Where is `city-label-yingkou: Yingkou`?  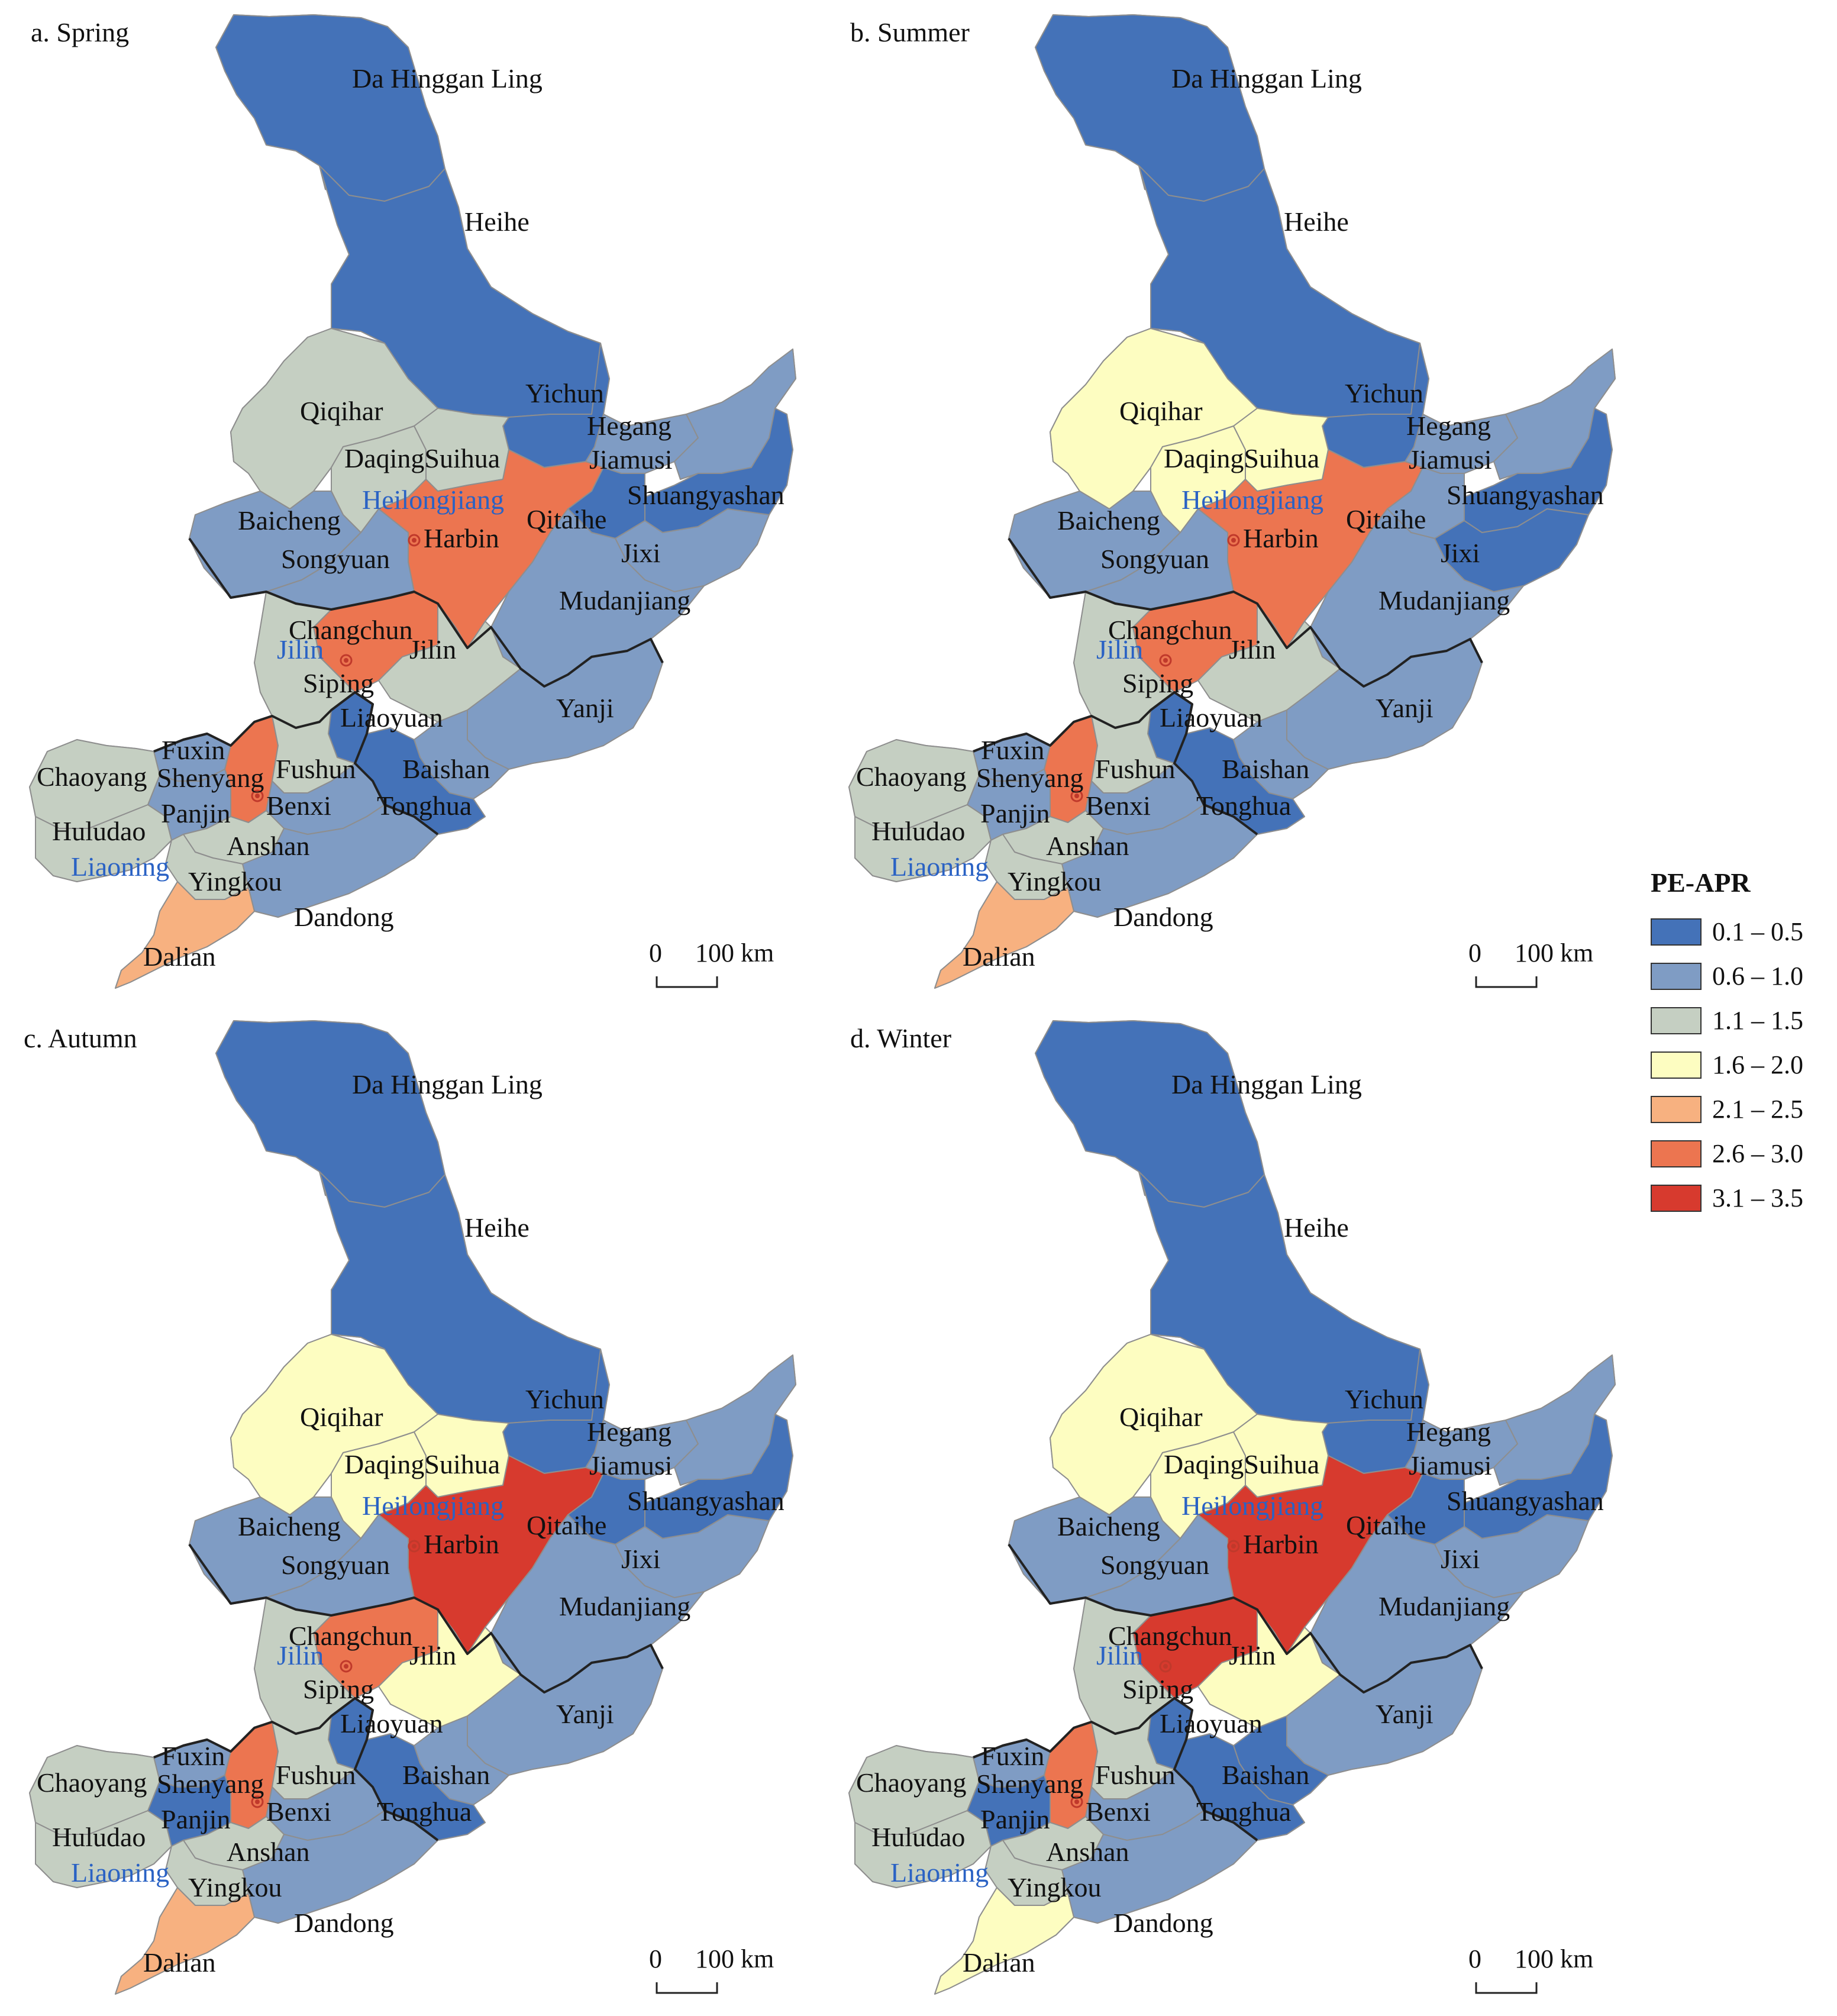 city-label-yingkou: Yingkou is located at coordinates (1054, 881).